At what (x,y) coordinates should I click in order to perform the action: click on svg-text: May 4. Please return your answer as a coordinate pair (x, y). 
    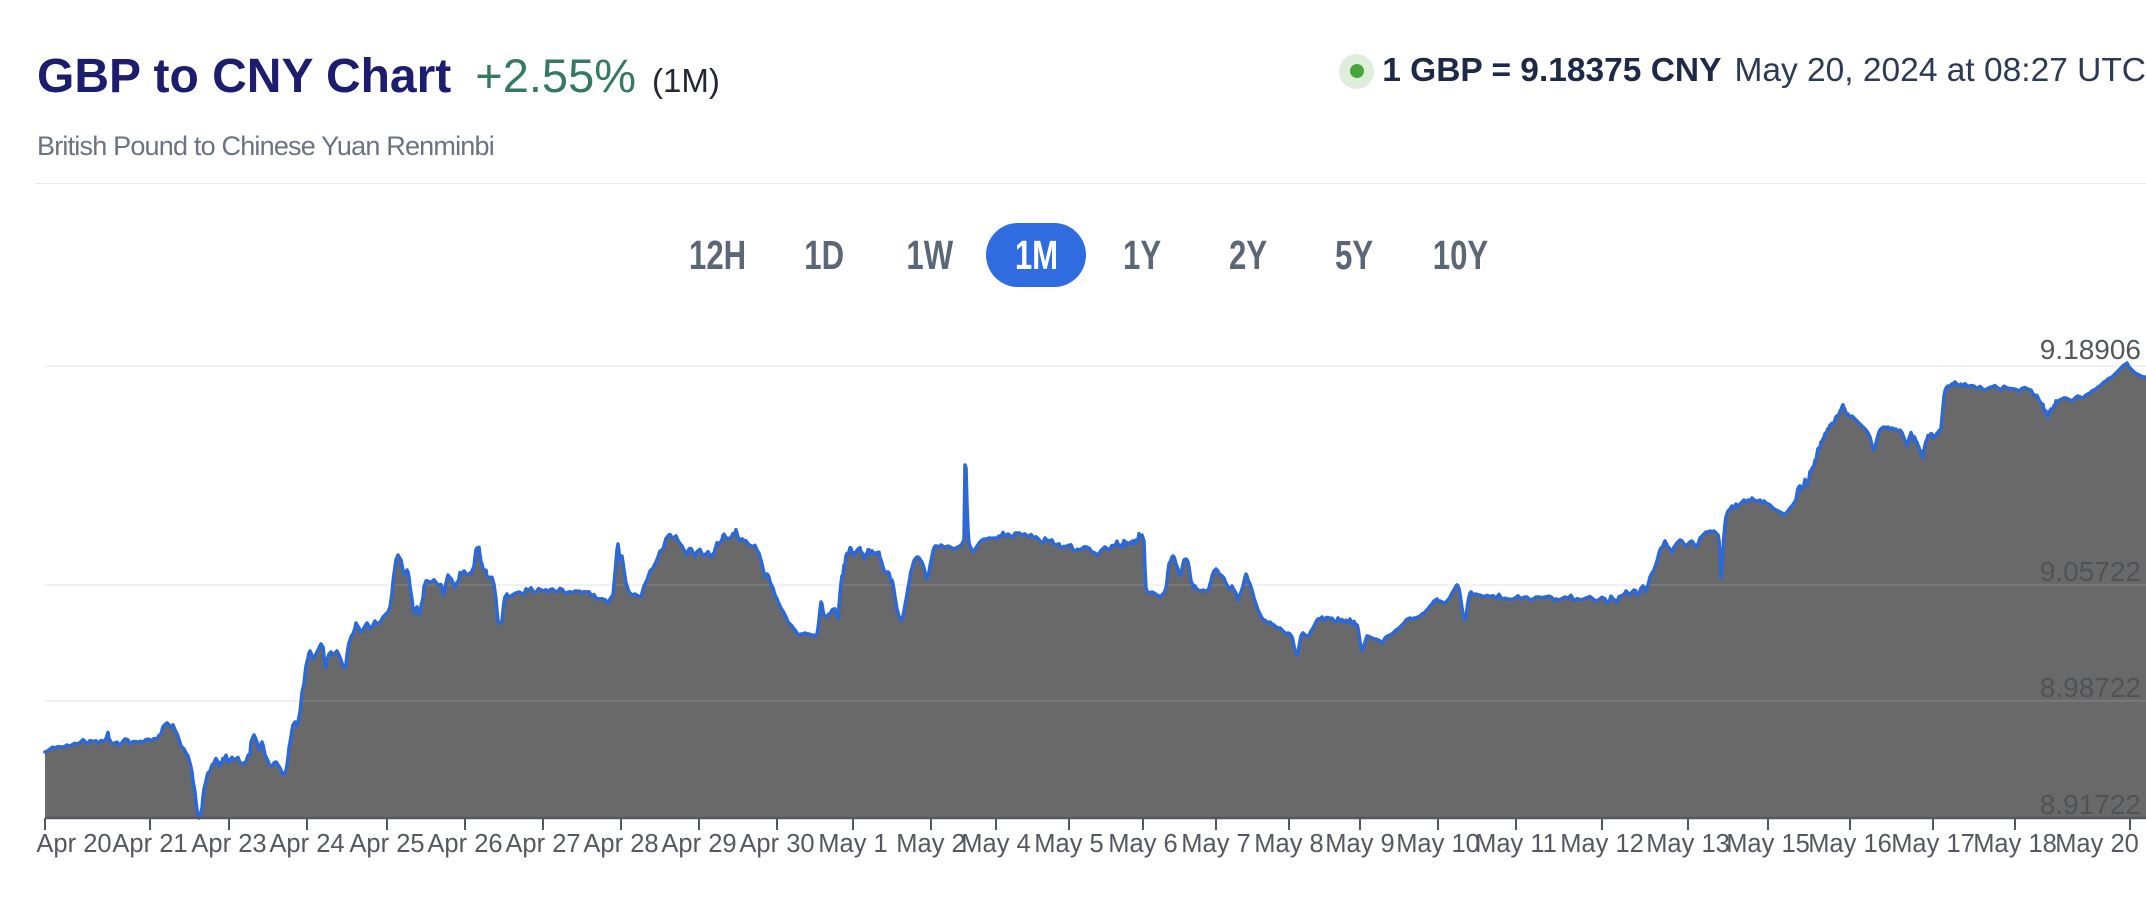
    Looking at the image, I should click on (995, 844).